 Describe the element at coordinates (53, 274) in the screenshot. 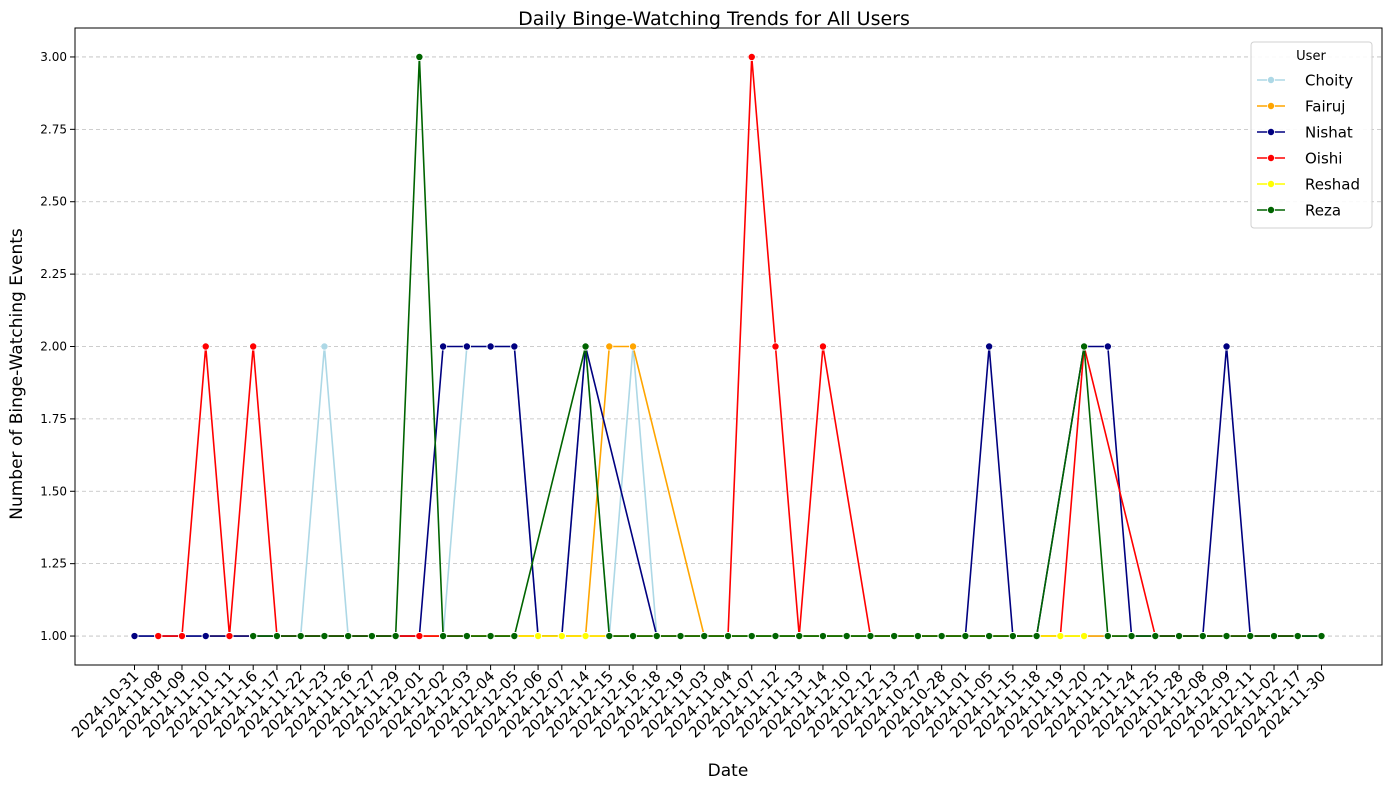

I see `y-tick-label: 2.25` at that location.